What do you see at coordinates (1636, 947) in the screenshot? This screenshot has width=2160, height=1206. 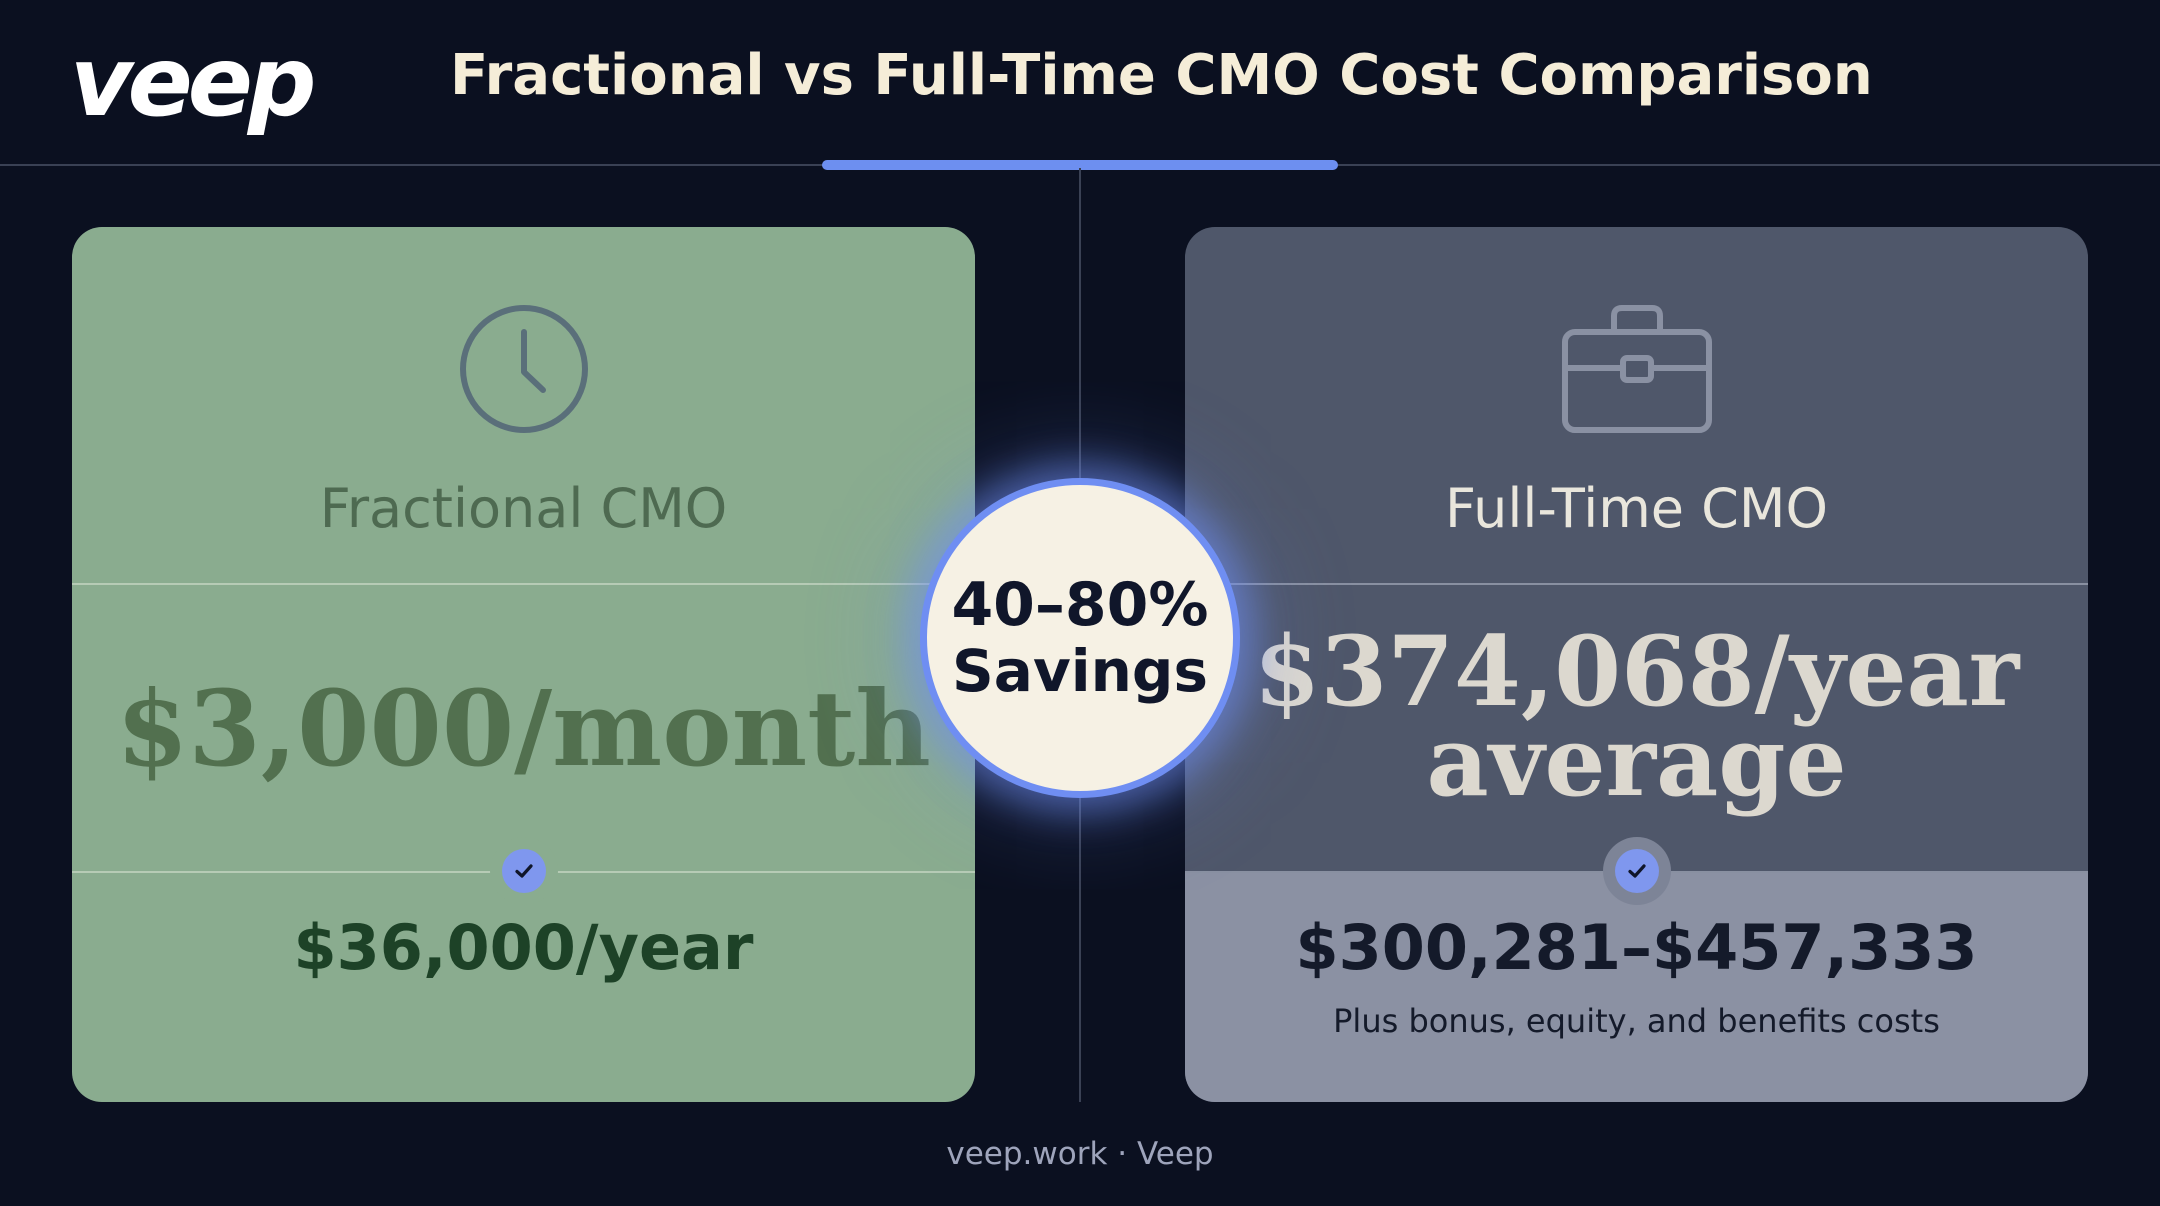 I see `fulltime-salary-range: $300,281–$457,333` at bounding box center [1636, 947].